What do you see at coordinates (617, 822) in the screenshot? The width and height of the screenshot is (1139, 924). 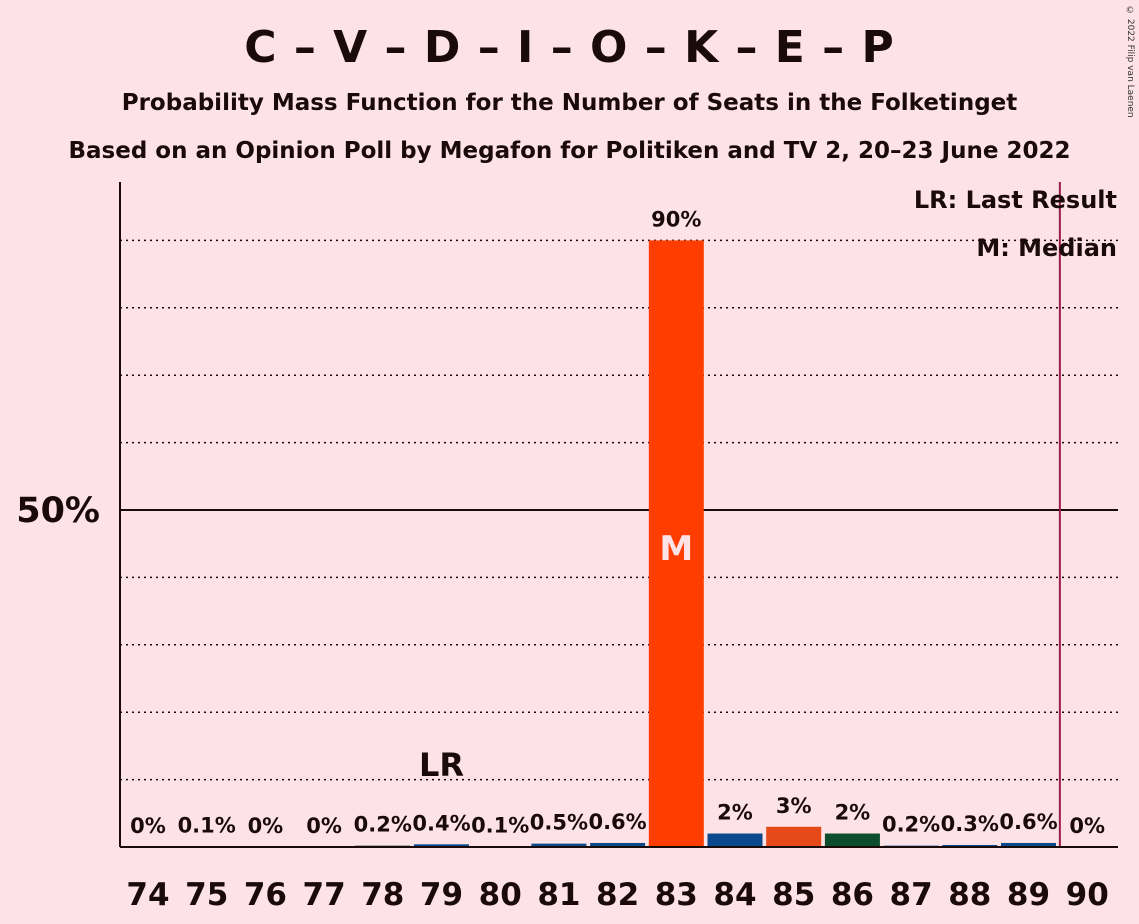 I see `value-label-82: 0.6%` at bounding box center [617, 822].